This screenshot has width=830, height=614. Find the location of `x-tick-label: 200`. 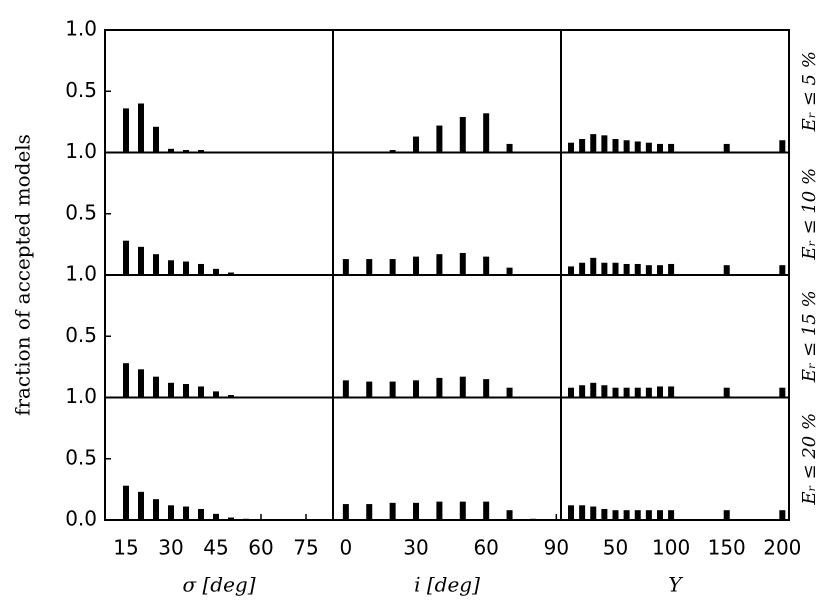

x-tick-label: 200 is located at coordinates (782, 548).